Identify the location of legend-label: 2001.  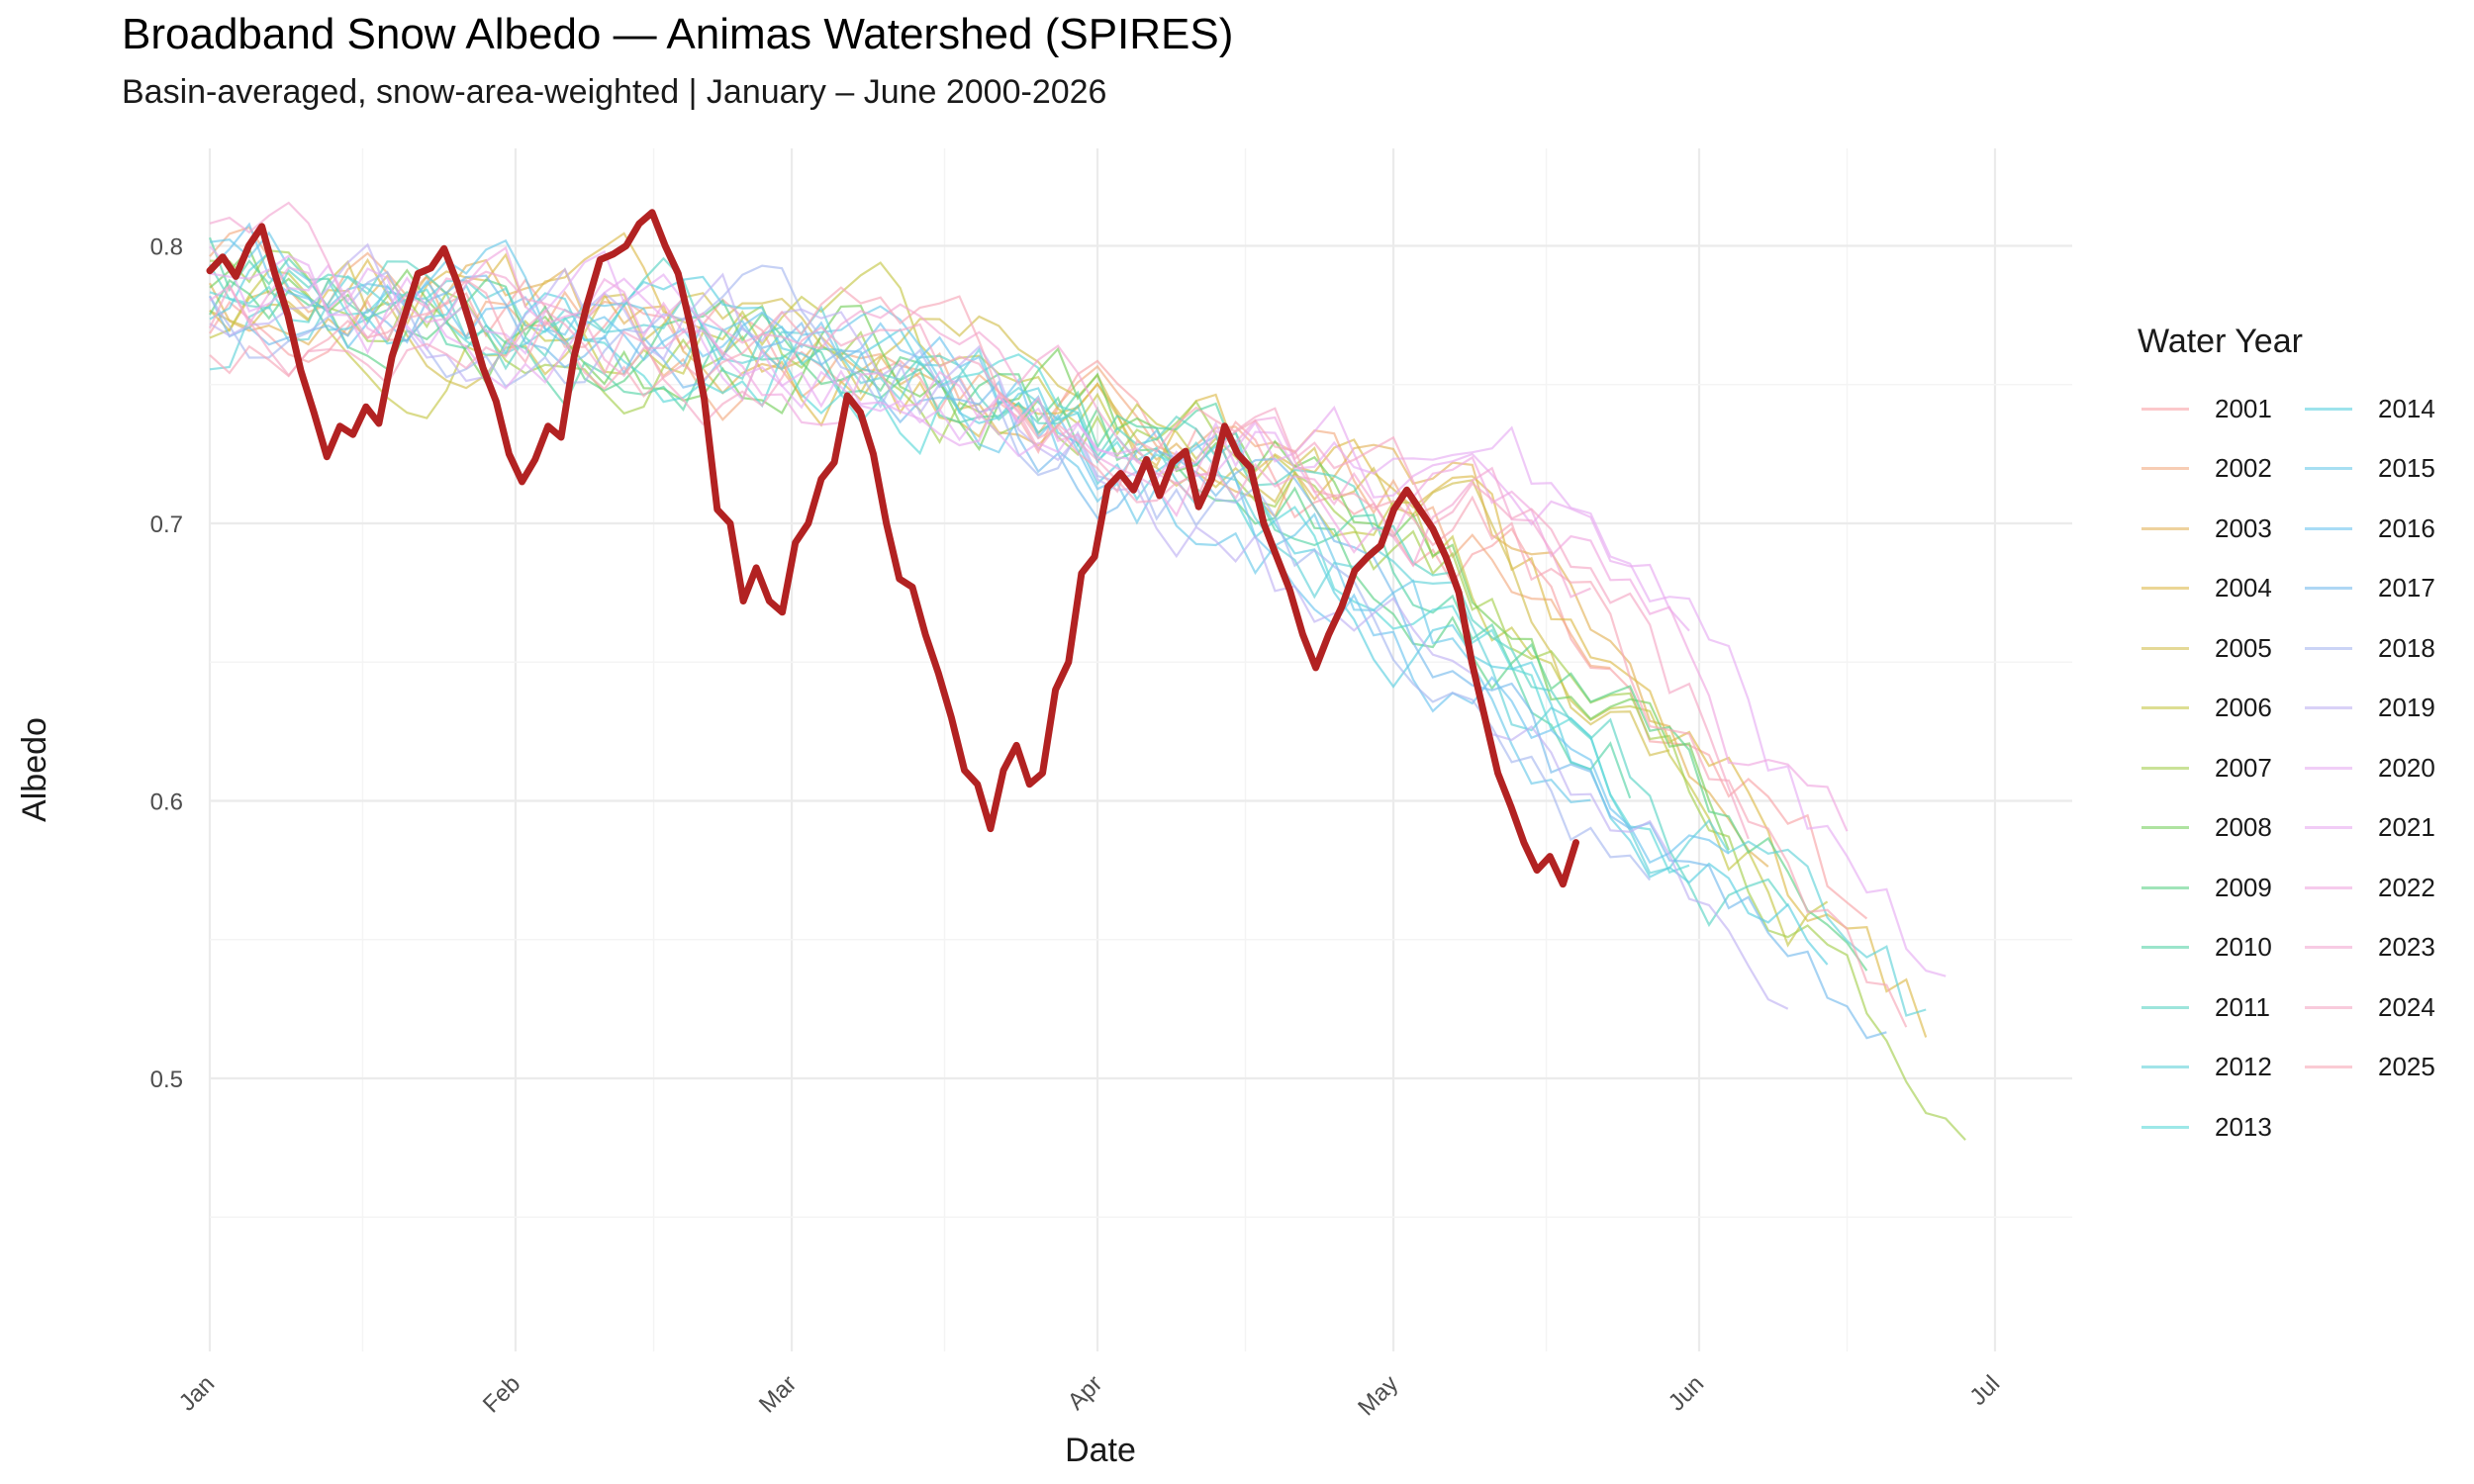
(2244, 408).